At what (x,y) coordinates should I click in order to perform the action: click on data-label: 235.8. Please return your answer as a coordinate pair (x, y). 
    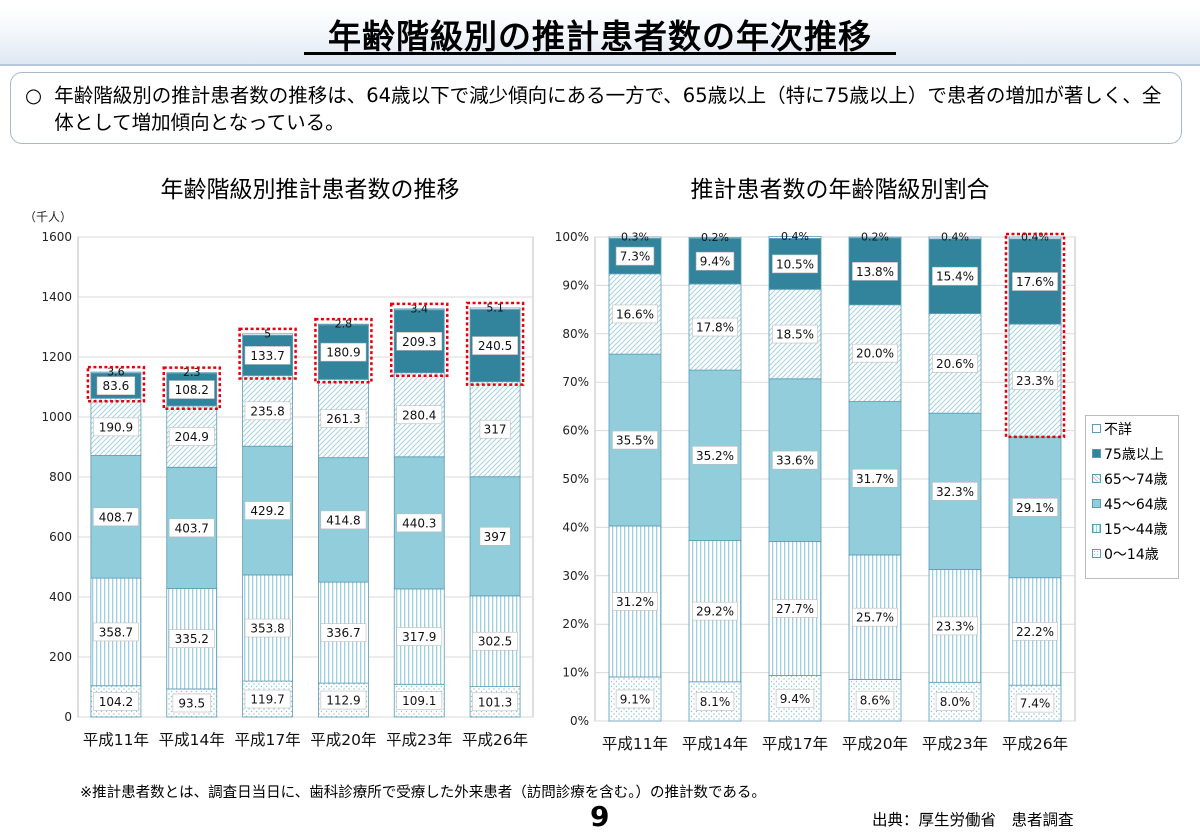
    Looking at the image, I should click on (267, 411).